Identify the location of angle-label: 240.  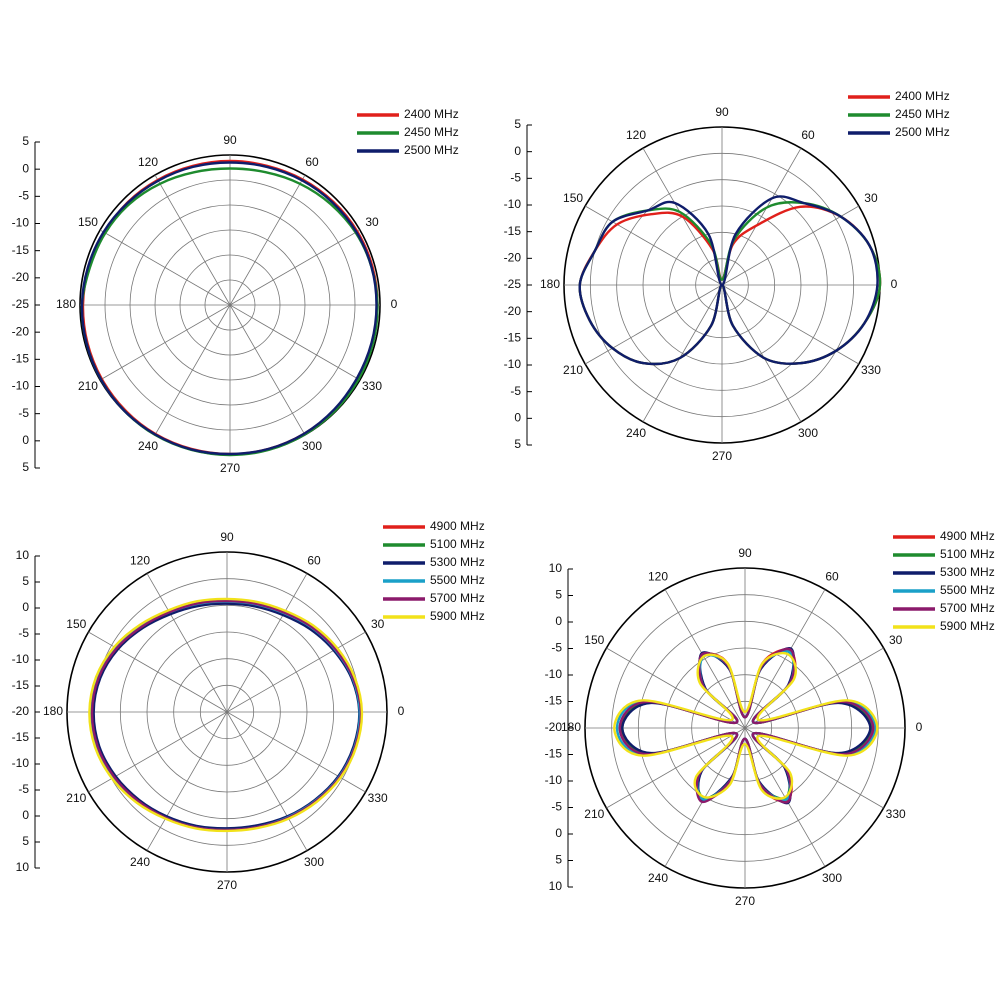
(658, 878).